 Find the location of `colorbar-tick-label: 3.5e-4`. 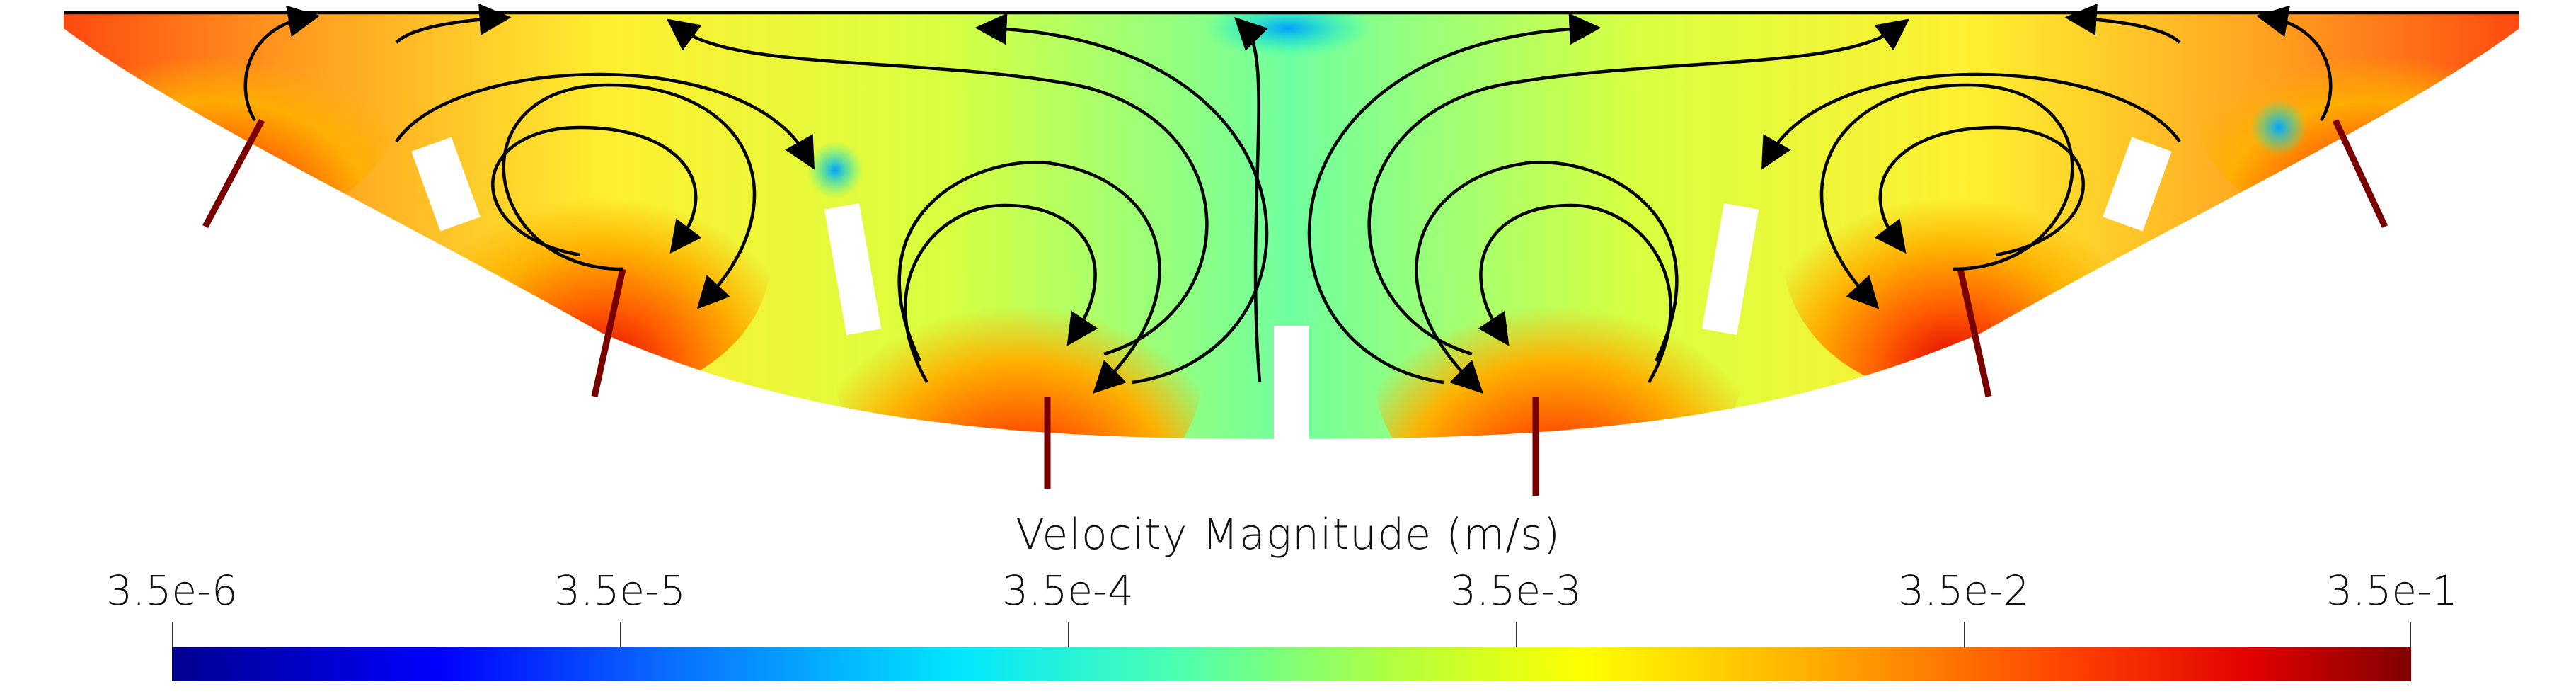

colorbar-tick-label: 3.5e-4 is located at coordinates (1068, 591).